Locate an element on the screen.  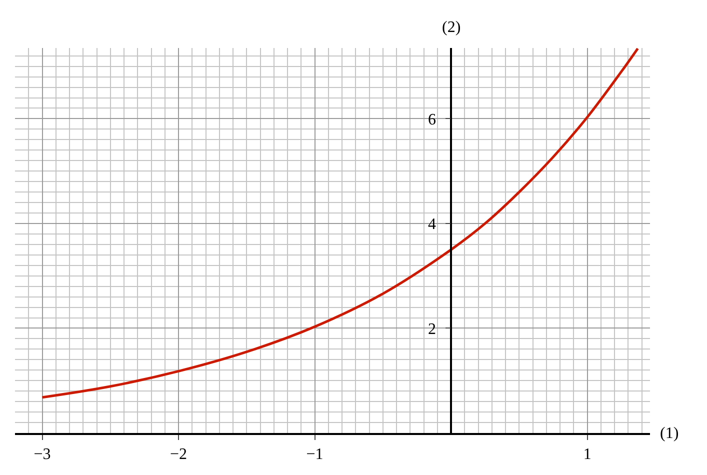
y-tick-label: 2 is located at coordinates (432, 329).